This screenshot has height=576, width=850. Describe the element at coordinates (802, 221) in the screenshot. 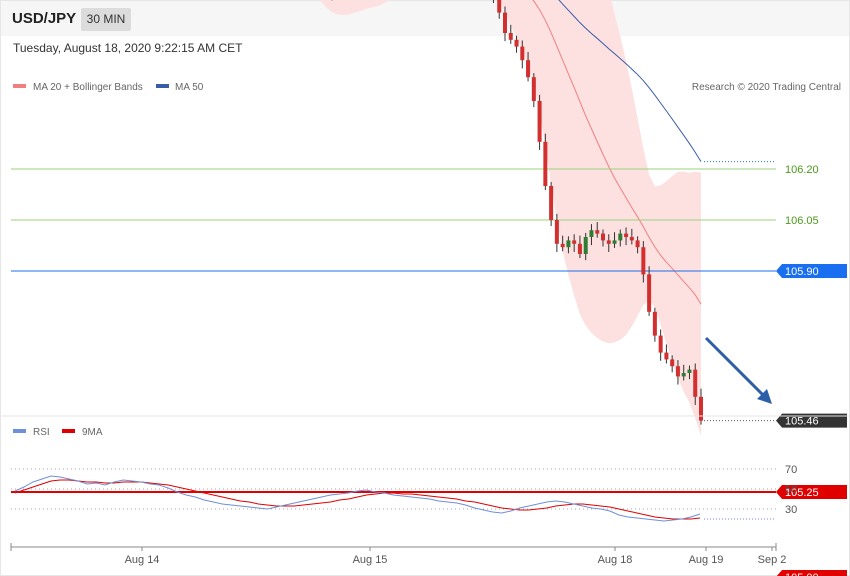

I see `resistance-label: 106.05` at that location.